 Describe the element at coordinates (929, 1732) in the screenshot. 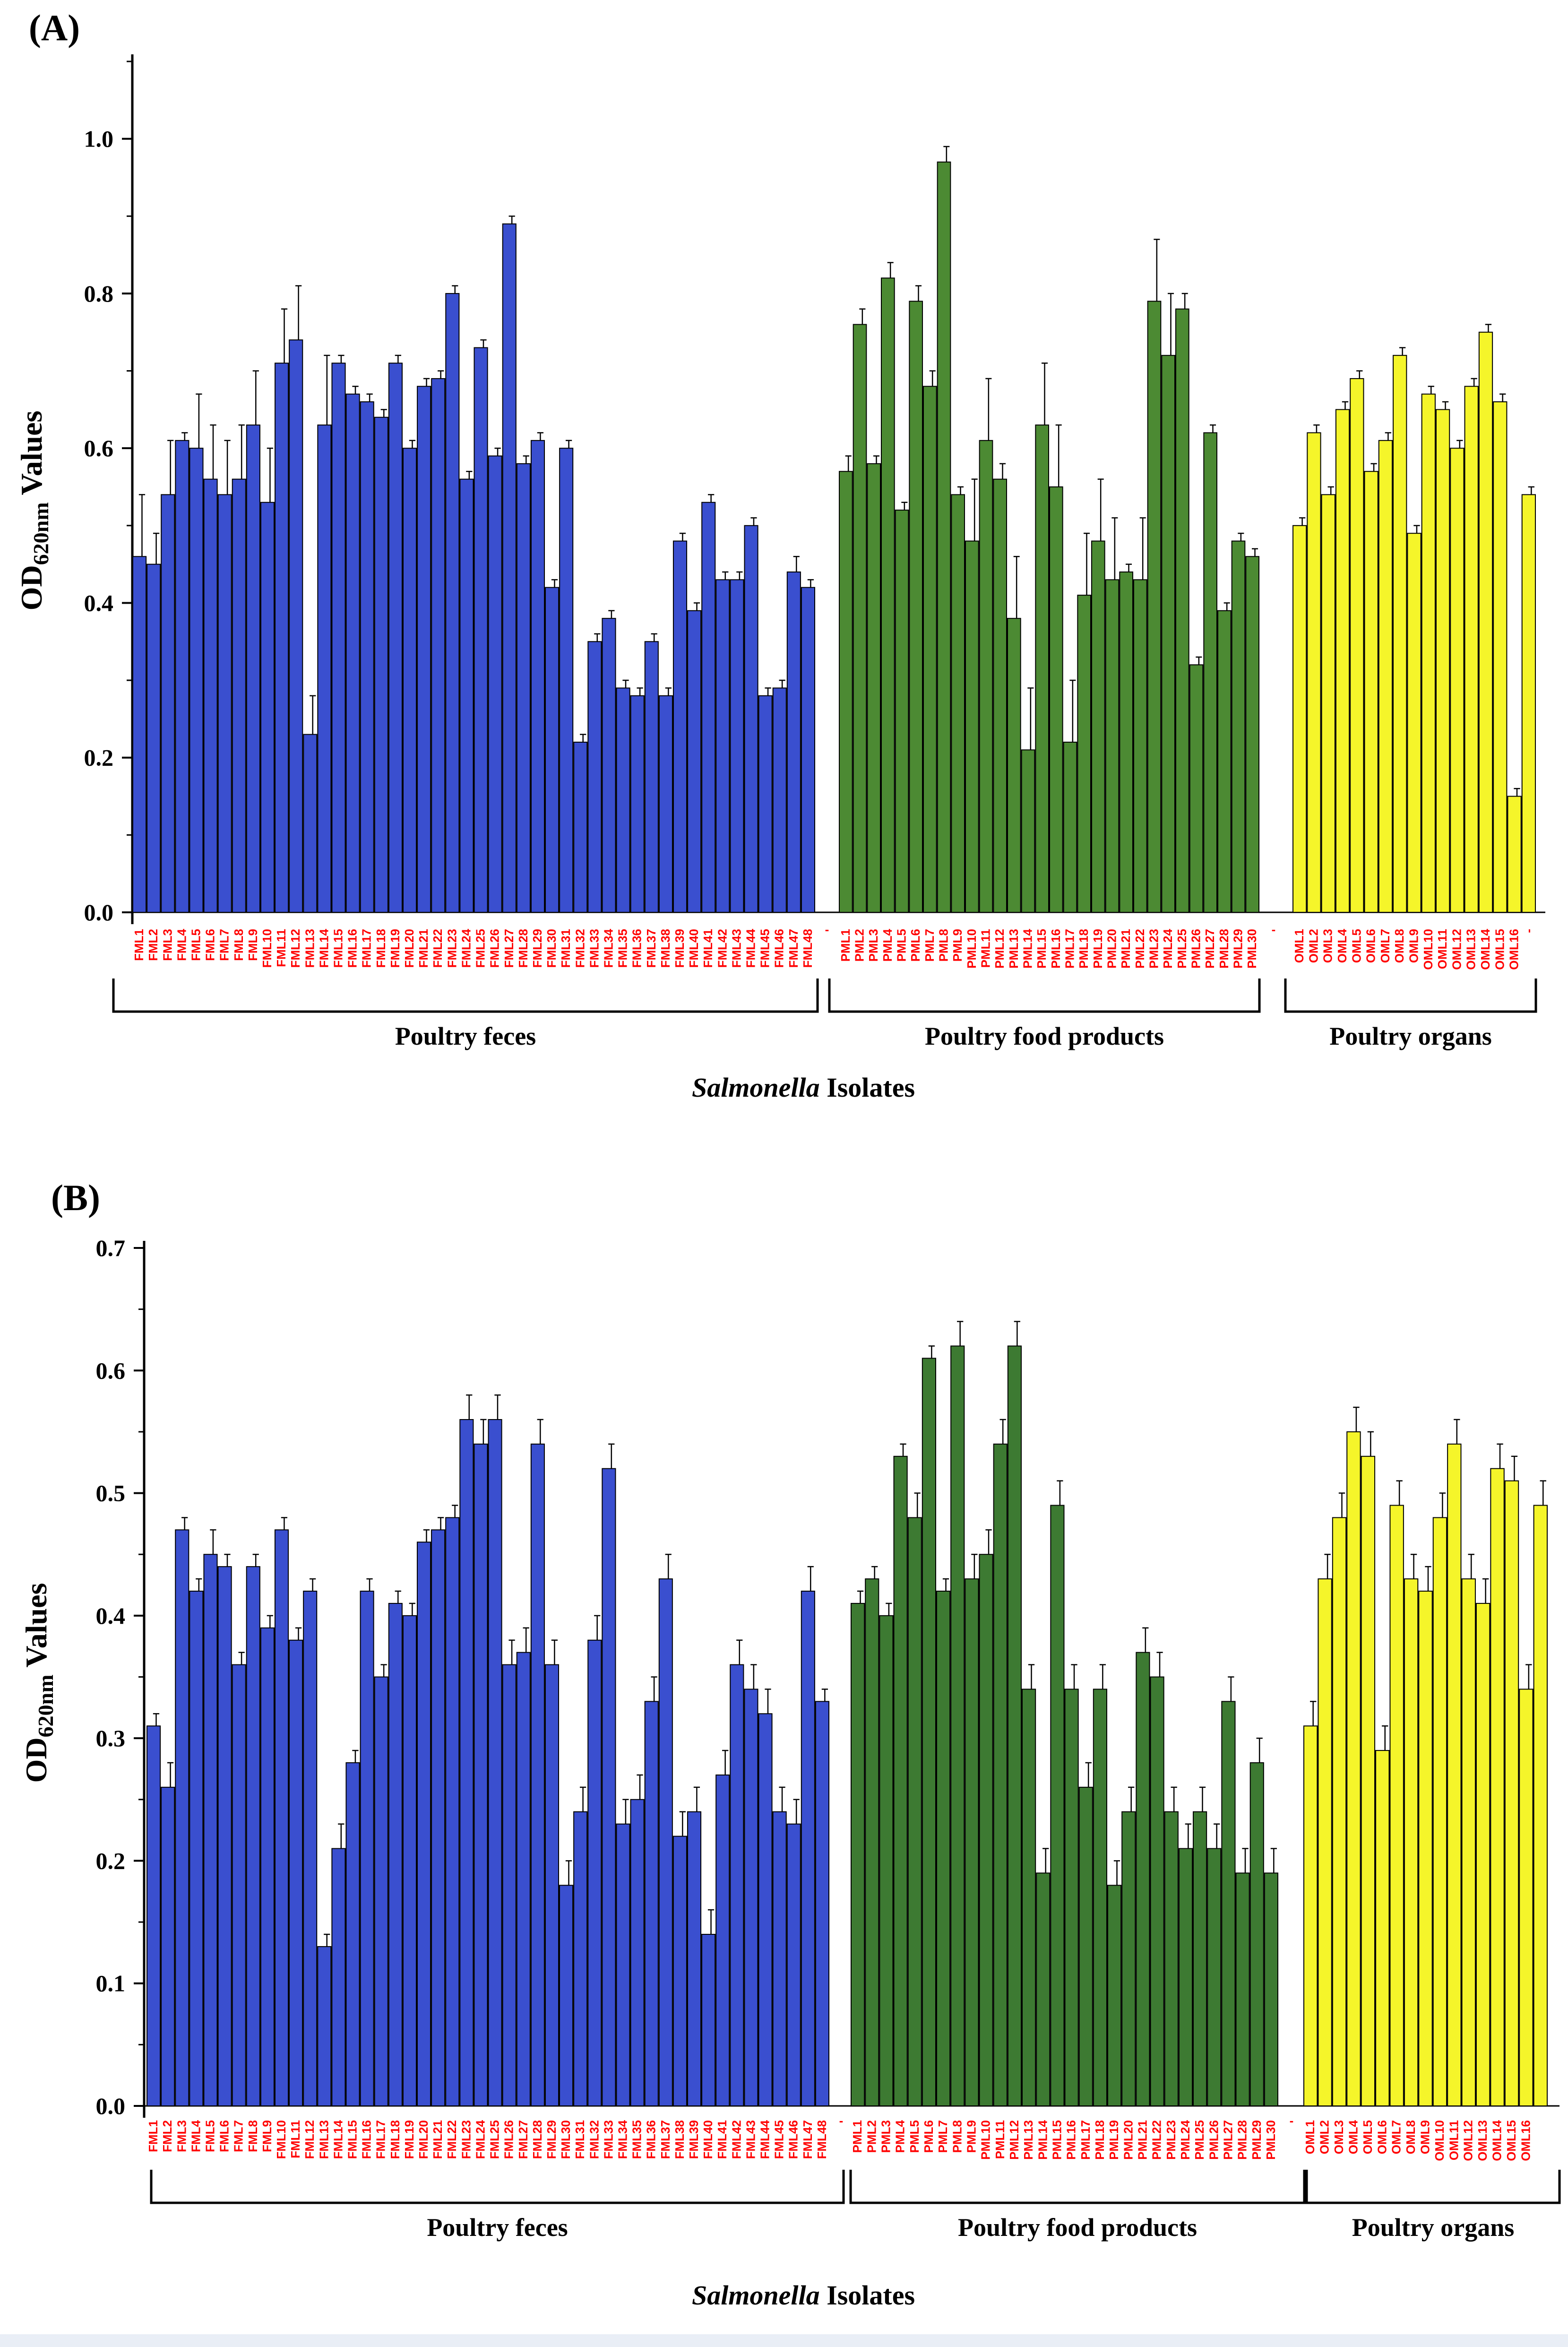

I see `bar-pml6` at that location.